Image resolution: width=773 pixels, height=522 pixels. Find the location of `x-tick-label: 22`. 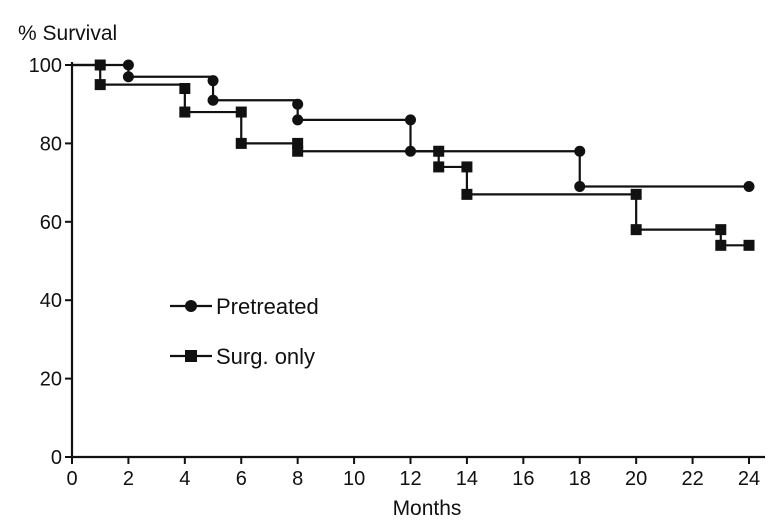

x-tick-label: 22 is located at coordinates (692, 479).